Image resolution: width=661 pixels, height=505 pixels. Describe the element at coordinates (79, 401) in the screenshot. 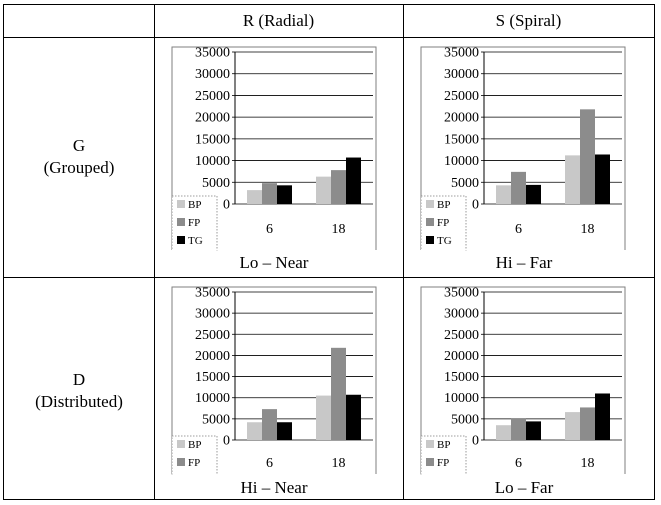

I see `row-label-distributed-text: (Distributed)` at that location.